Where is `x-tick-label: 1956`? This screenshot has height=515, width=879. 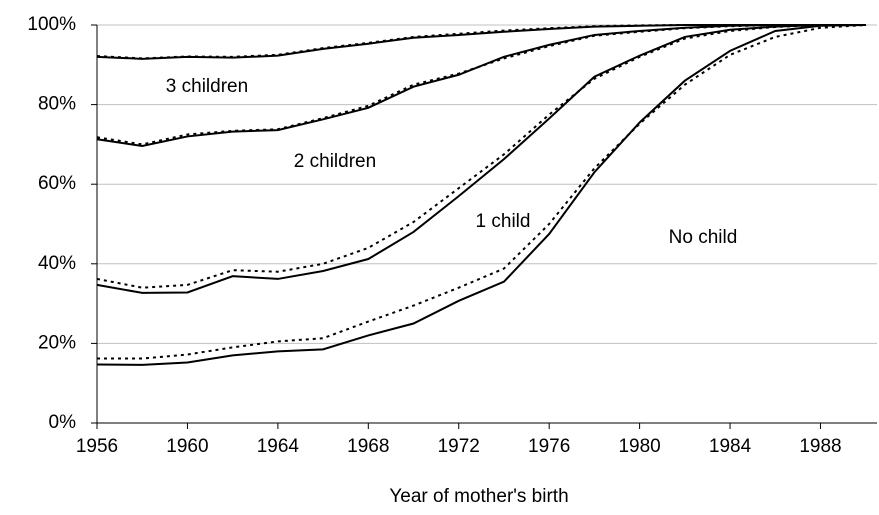 x-tick-label: 1956 is located at coordinates (97, 446).